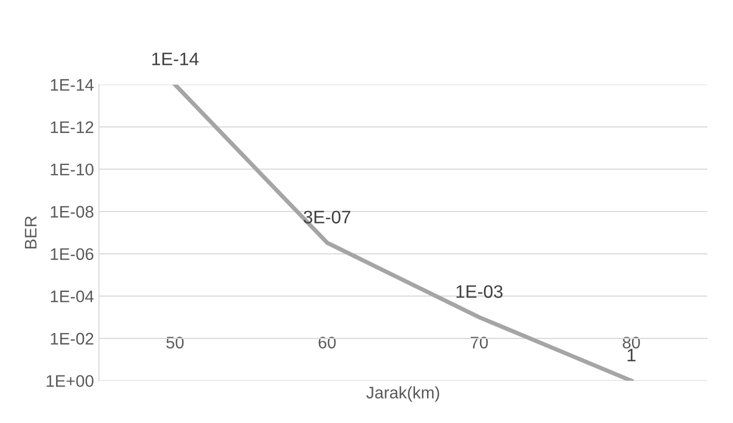 Image resolution: width=733 pixels, height=423 pixels. I want to click on text: 1, so click(632, 355).